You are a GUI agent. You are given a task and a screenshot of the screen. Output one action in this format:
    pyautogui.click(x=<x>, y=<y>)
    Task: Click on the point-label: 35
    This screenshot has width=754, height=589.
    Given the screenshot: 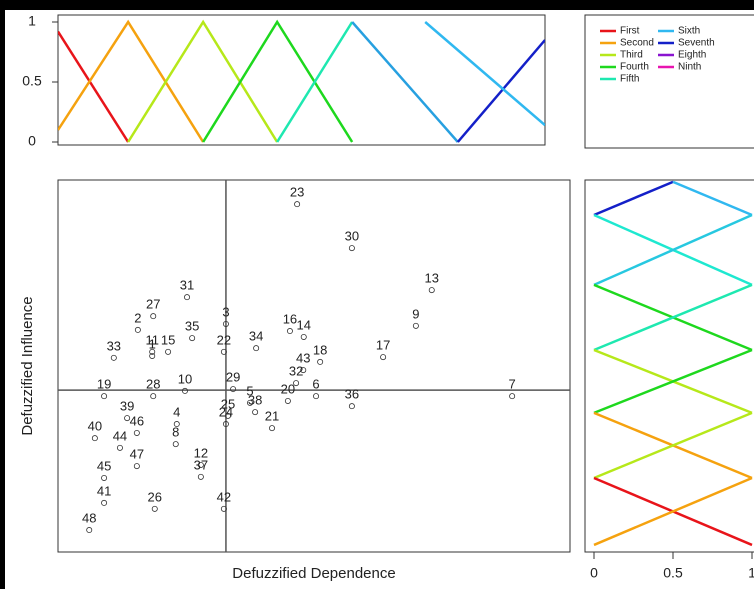 What is the action you would take?
    pyautogui.click(x=192, y=326)
    